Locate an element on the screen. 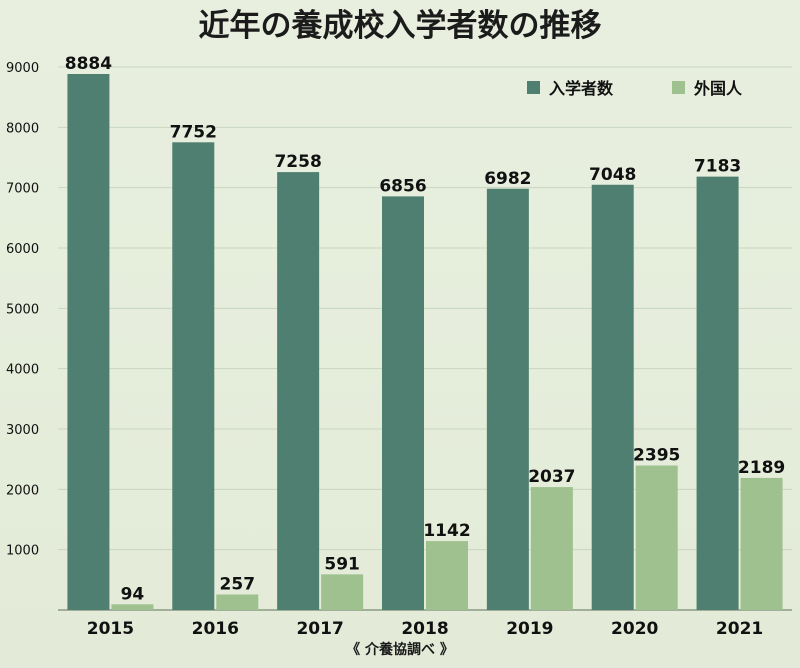  bar-foreign-2019 is located at coordinates (551, 548).